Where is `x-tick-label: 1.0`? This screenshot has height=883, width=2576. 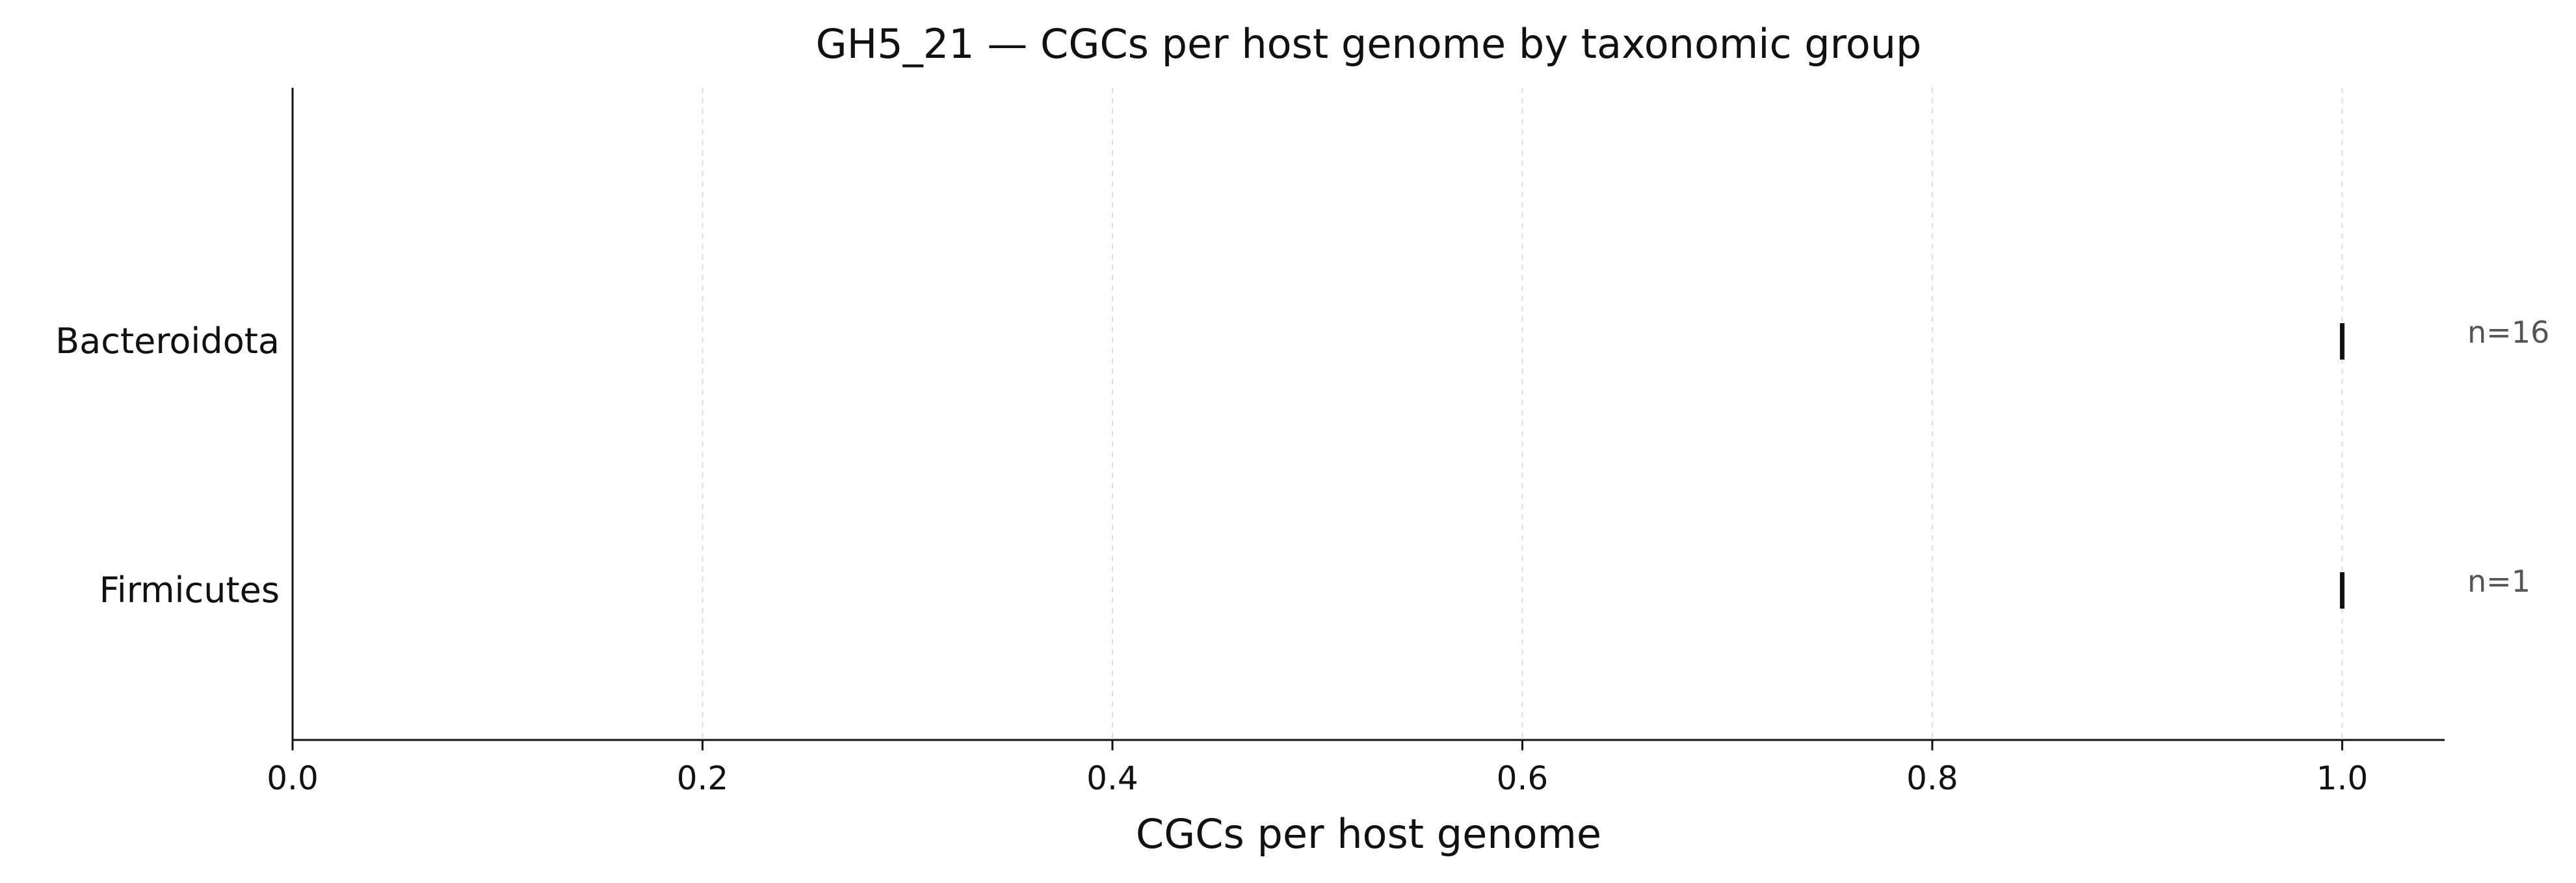
x-tick-label: 1.0 is located at coordinates (2343, 778).